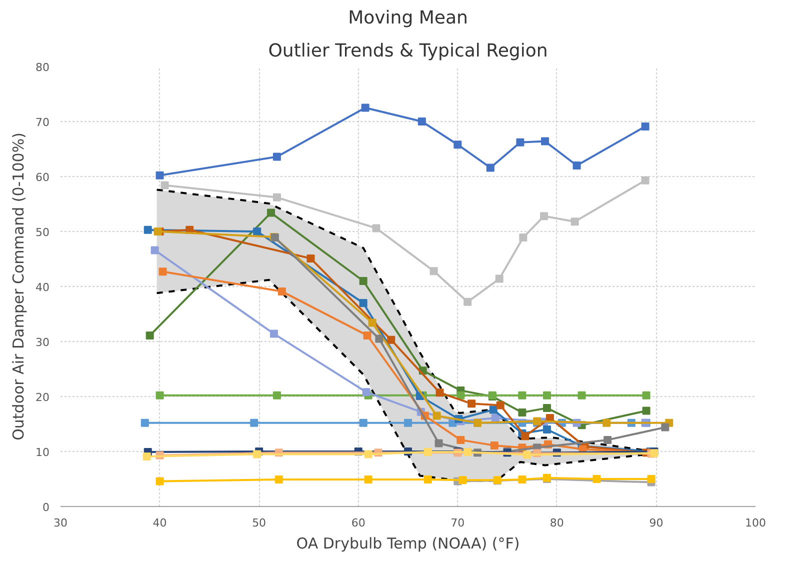 Image resolution: width=790 pixels, height=562 pixels. Describe the element at coordinates (43, 342) in the screenshot. I see `y-tick-label: 30` at that location.